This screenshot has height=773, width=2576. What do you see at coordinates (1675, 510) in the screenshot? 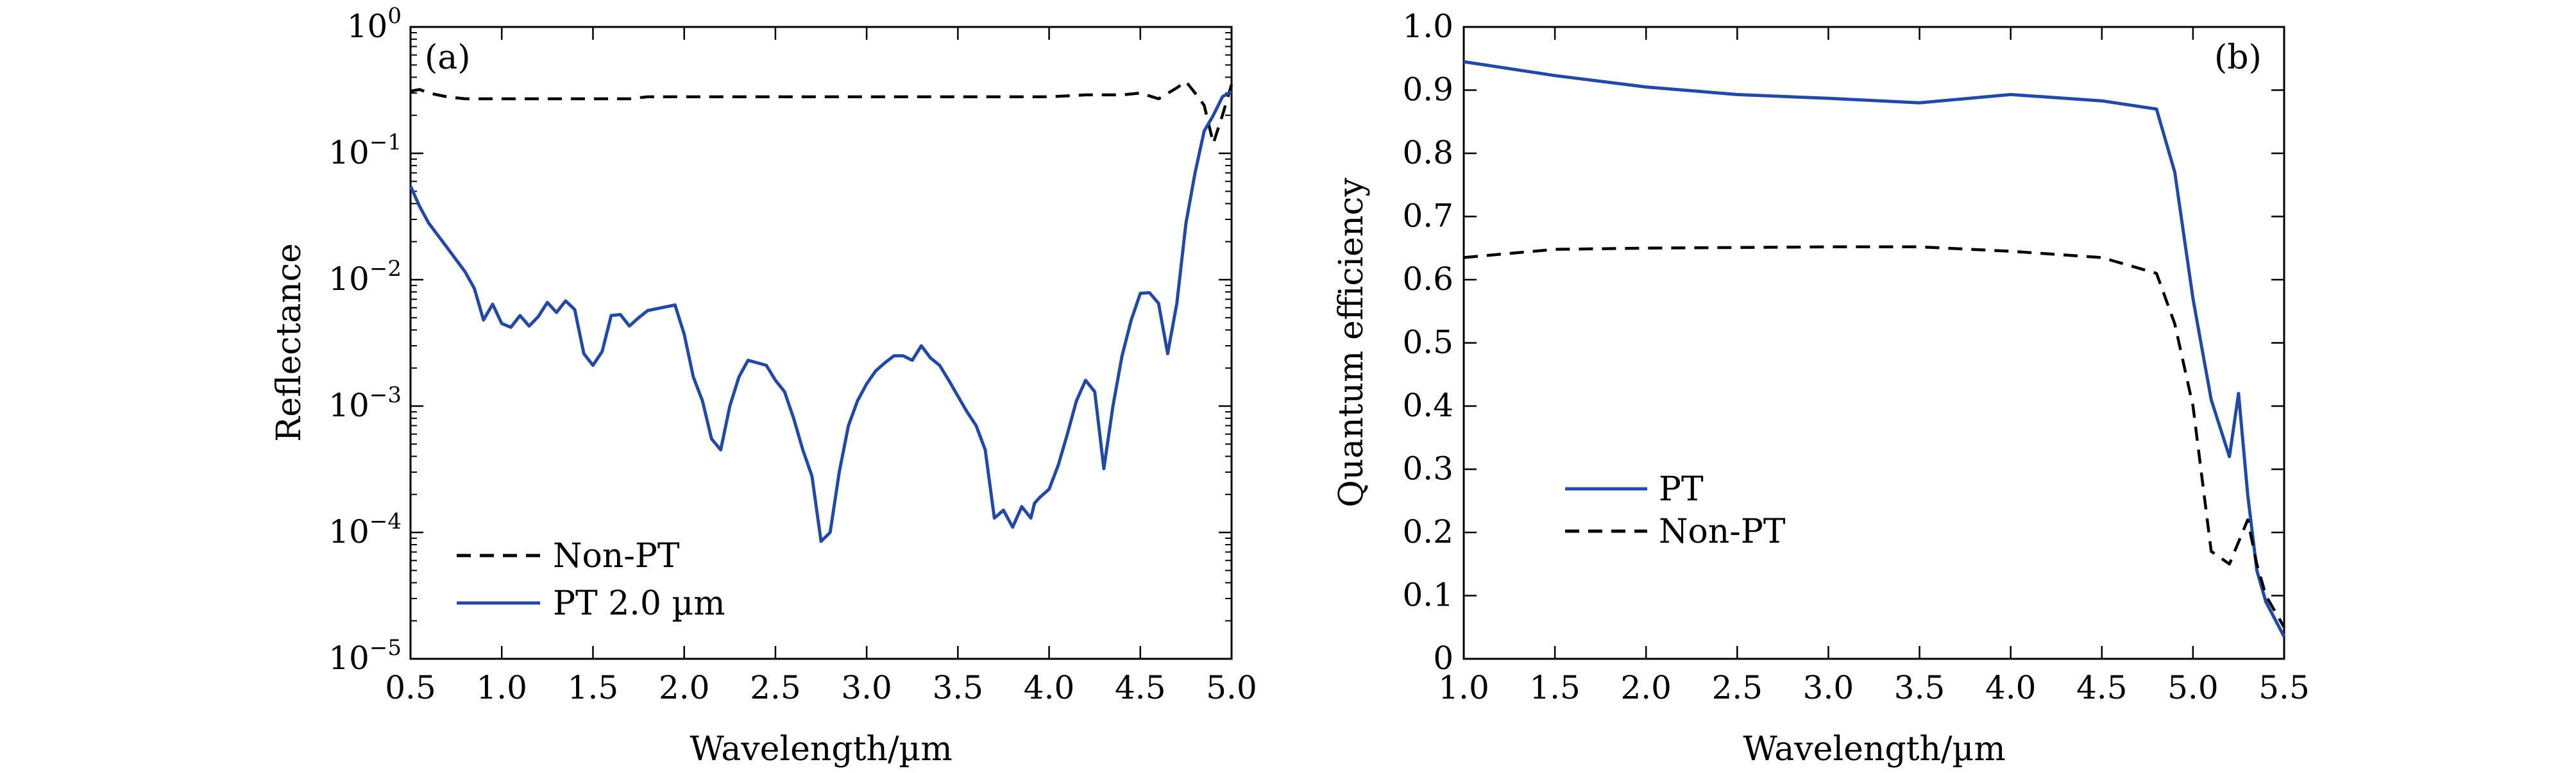
I see `panel-b-legend: PT Non-PT` at bounding box center [1675, 510].